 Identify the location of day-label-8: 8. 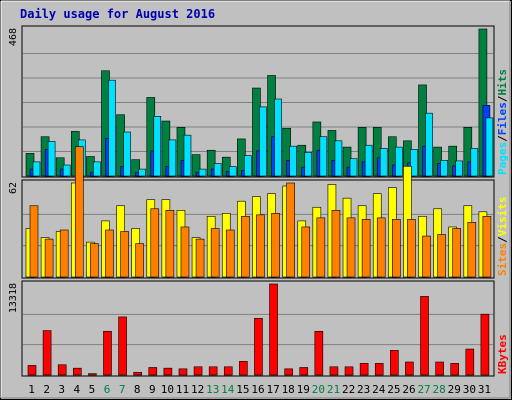
(137, 389).